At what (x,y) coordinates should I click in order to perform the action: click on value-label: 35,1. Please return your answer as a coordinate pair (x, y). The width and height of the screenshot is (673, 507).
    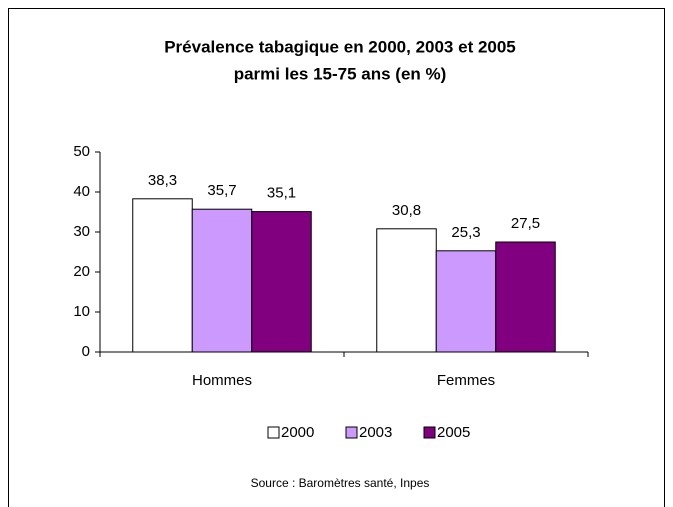
    Looking at the image, I should click on (281, 193).